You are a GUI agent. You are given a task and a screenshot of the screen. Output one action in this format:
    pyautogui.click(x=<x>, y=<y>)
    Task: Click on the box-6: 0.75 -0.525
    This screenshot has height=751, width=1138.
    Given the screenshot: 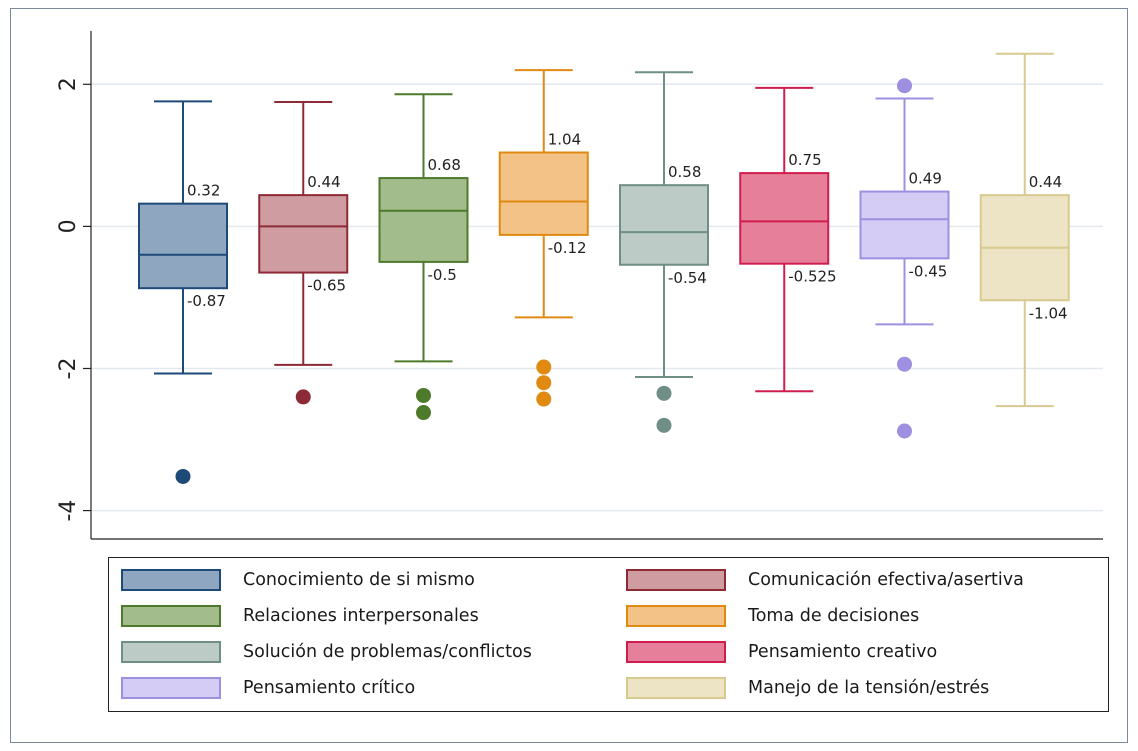 What is the action you would take?
    pyautogui.click(x=788, y=239)
    